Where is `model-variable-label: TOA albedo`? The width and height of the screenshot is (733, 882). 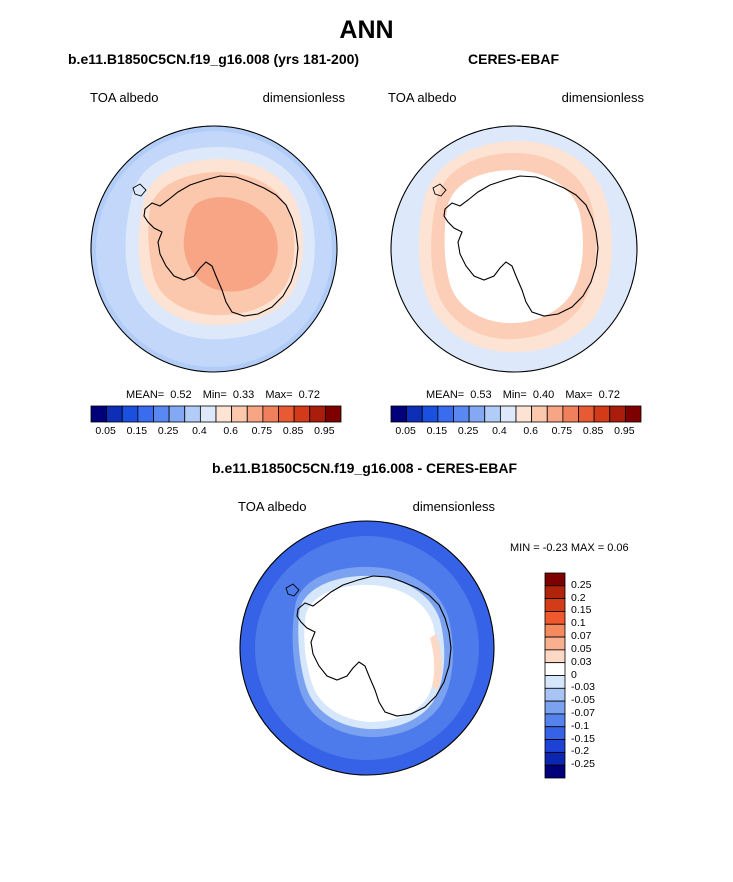
model-variable-label: TOA albedo is located at coordinates (124, 97).